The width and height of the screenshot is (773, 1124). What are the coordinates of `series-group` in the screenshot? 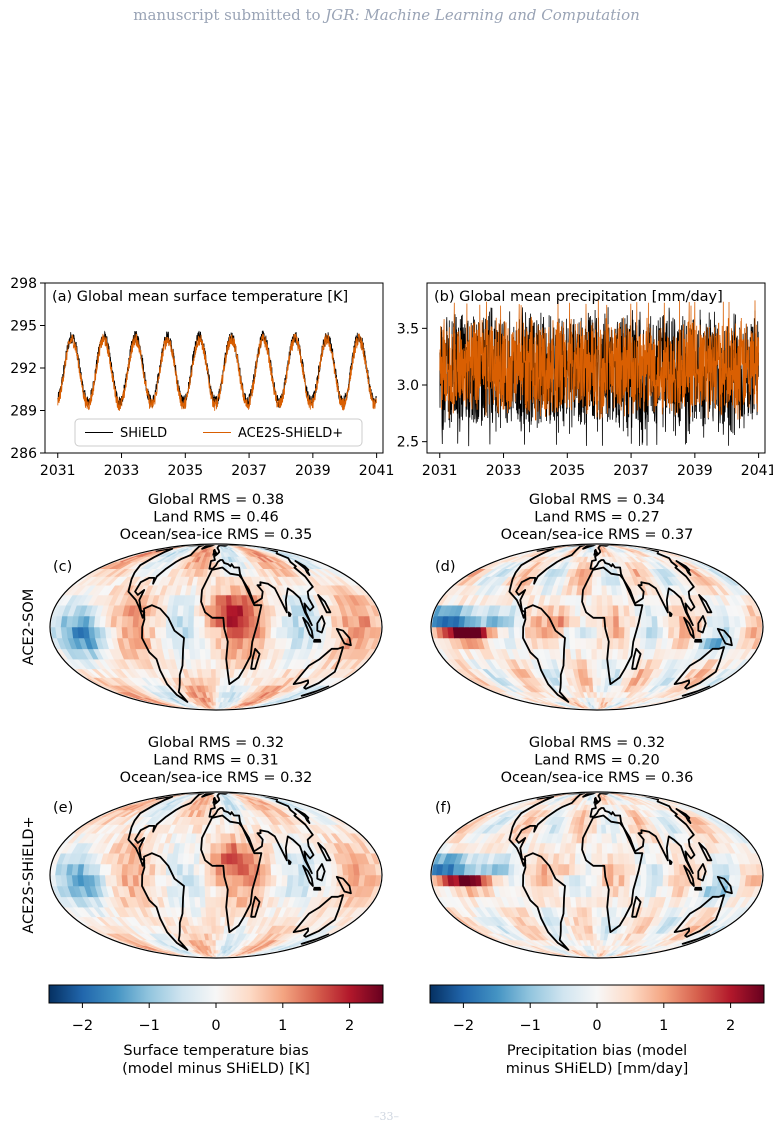 It's located at (217, 370).